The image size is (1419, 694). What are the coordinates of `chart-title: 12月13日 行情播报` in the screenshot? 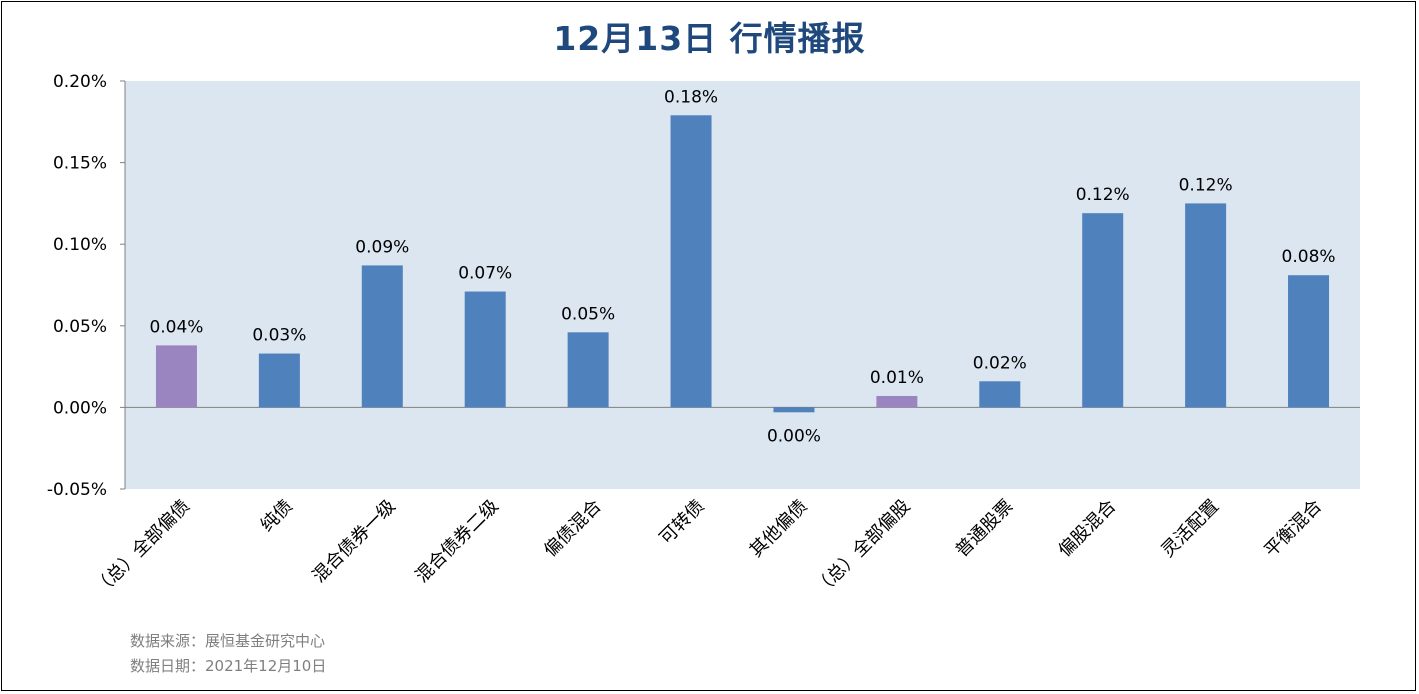 It's located at (709, 38).